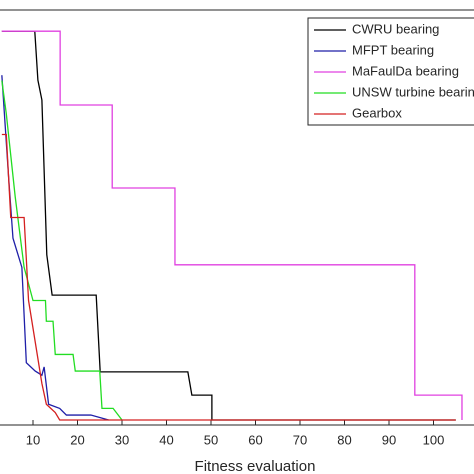  Describe the element at coordinates (77, 439) in the screenshot. I see `x-tick-label: 20` at that location.